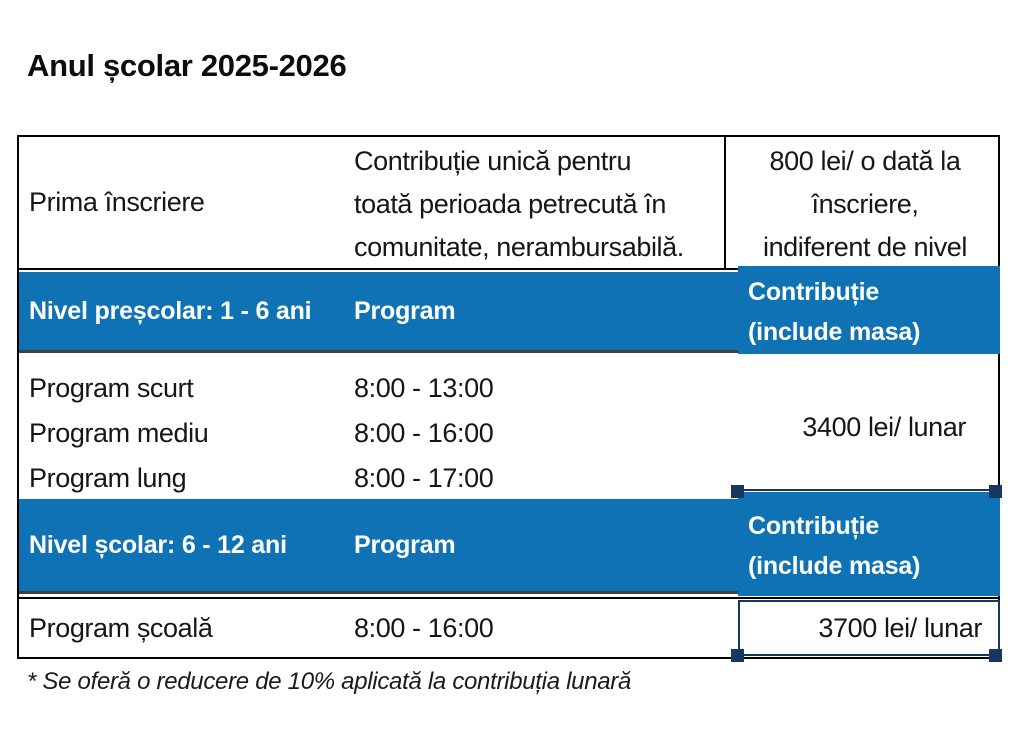  I want to click on preschool-monthly-price: 3400 lei/ lunar, so click(884, 427).